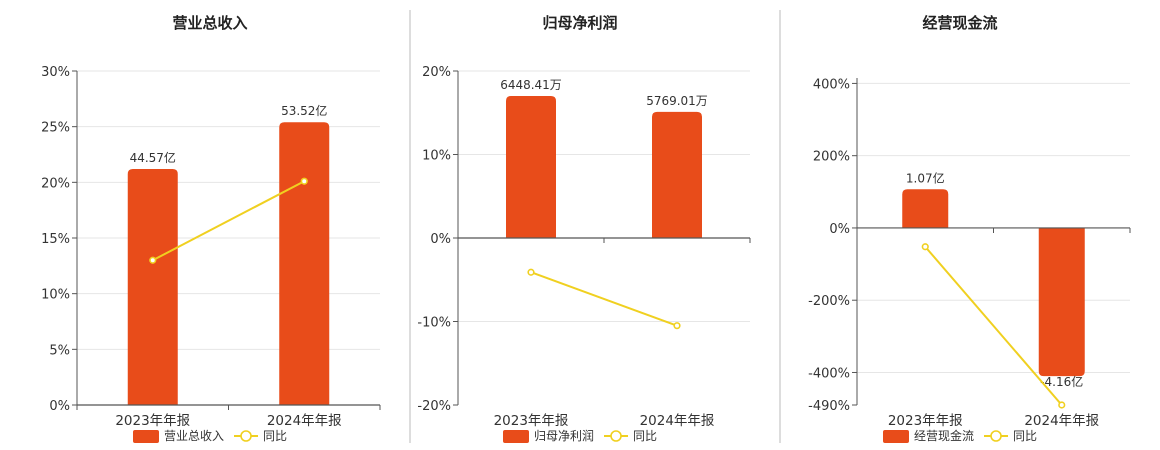 The image size is (1160, 450). Describe the element at coordinates (829, 373) in the screenshot. I see `y-tick-label: -400%` at that location.